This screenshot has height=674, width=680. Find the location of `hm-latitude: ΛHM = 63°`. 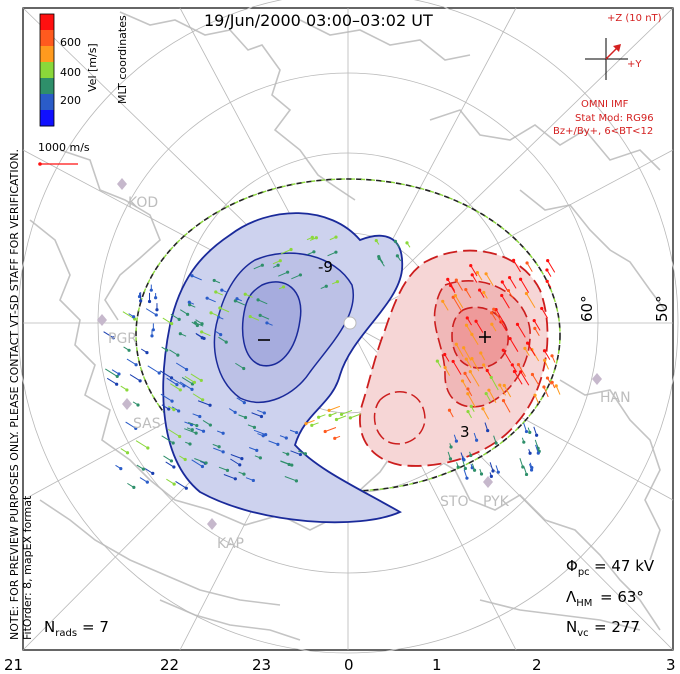

hm-latitude: ΛHM = 63° is located at coordinates (605, 598).